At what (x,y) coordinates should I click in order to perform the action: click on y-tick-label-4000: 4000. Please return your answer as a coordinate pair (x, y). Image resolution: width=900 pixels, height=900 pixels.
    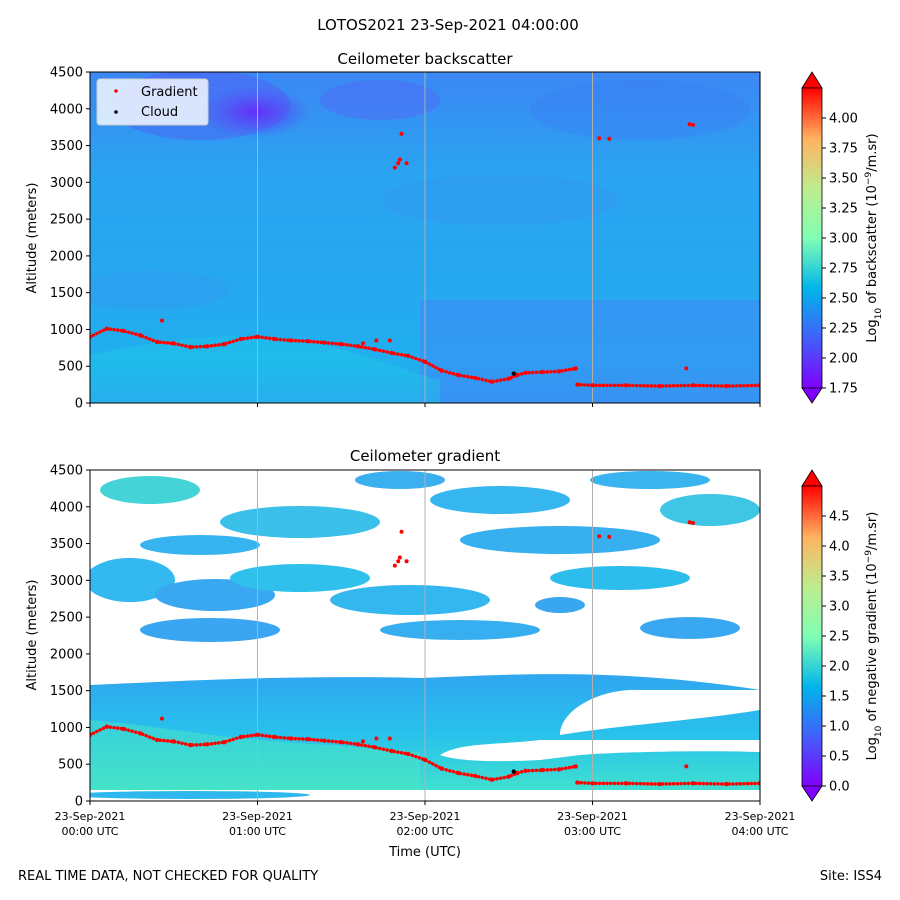
    Looking at the image, I should click on (66, 507).